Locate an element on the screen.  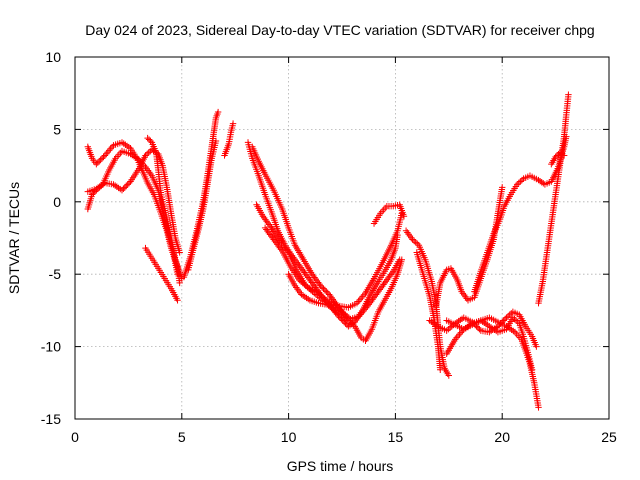
y-tick-label: -10 is located at coordinates (51, 347).